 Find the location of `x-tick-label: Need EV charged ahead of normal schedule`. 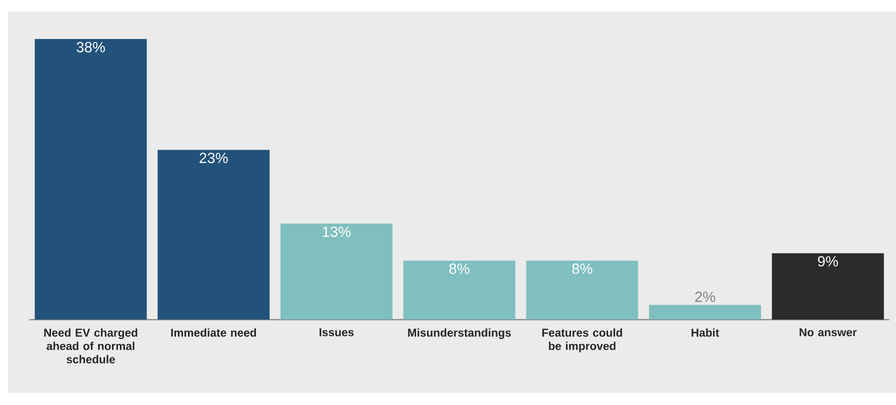

x-tick-label: Need EV charged ahead of normal schedule is located at coordinates (91, 346).